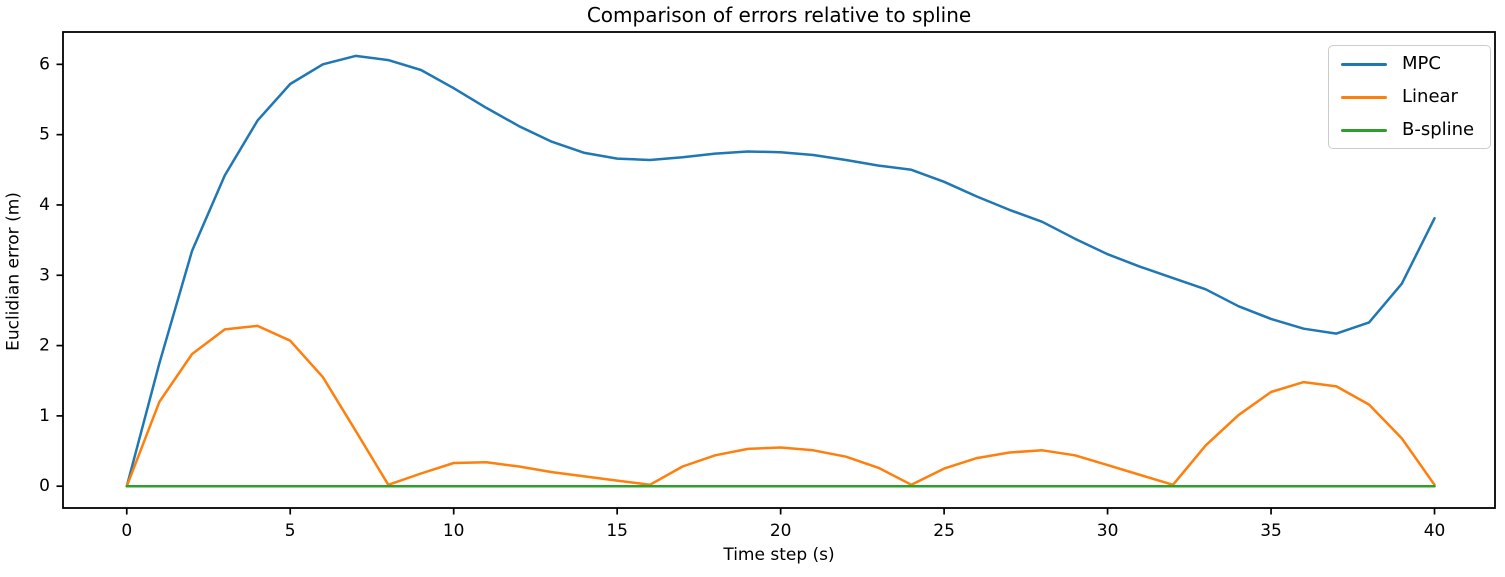 The width and height of the screenshot is (1505, 577). What do you see at coordinates (126, 531) in the screenshot?
I see `x-tick-label: 0` at bounding box center [126, 531].